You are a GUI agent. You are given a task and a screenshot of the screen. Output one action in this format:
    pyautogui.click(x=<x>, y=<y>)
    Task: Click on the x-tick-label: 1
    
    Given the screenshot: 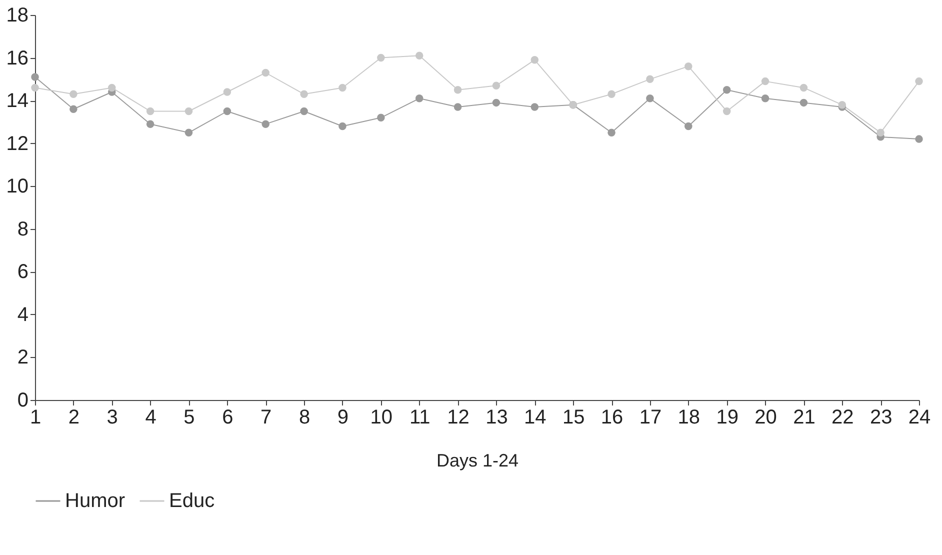 What is the action you would take?
    pyautogui.click(x=36, y=417)
    